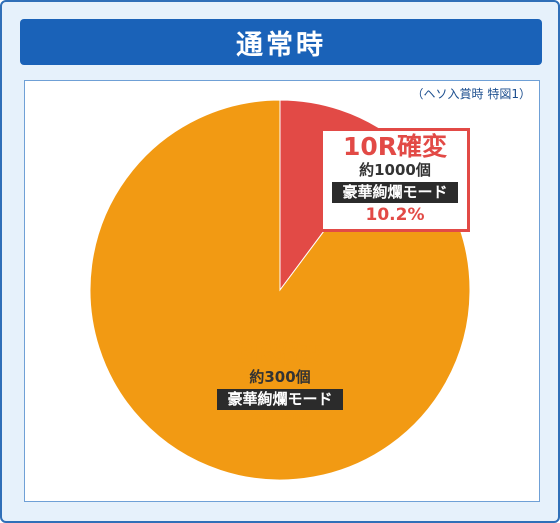  I want to click on slice-name-3r: 3R確変, so click(280, 353).